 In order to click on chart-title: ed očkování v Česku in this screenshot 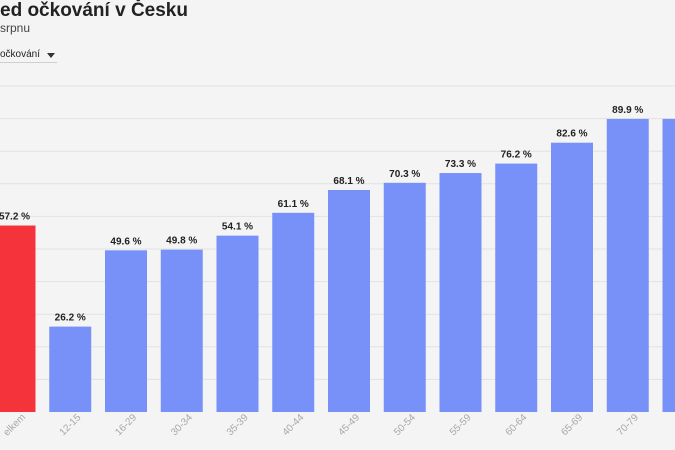, I will do `click(94, 10)`.